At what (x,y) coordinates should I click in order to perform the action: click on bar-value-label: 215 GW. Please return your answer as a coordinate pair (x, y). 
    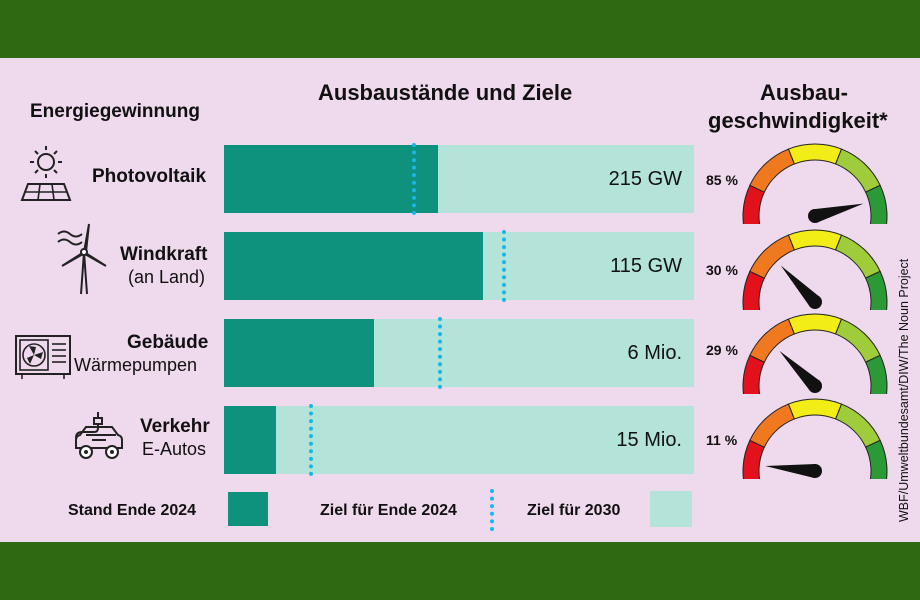
    Looking at the image, I should click on (645, 179).